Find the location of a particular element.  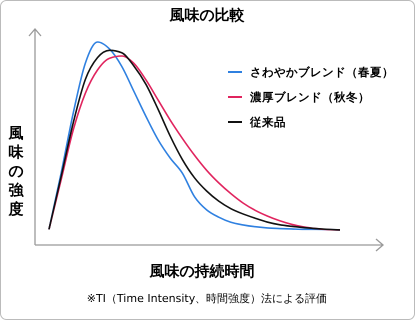

legend-label: 濃厚ブレンド（秋冬） is located at coordinates (309, 97).